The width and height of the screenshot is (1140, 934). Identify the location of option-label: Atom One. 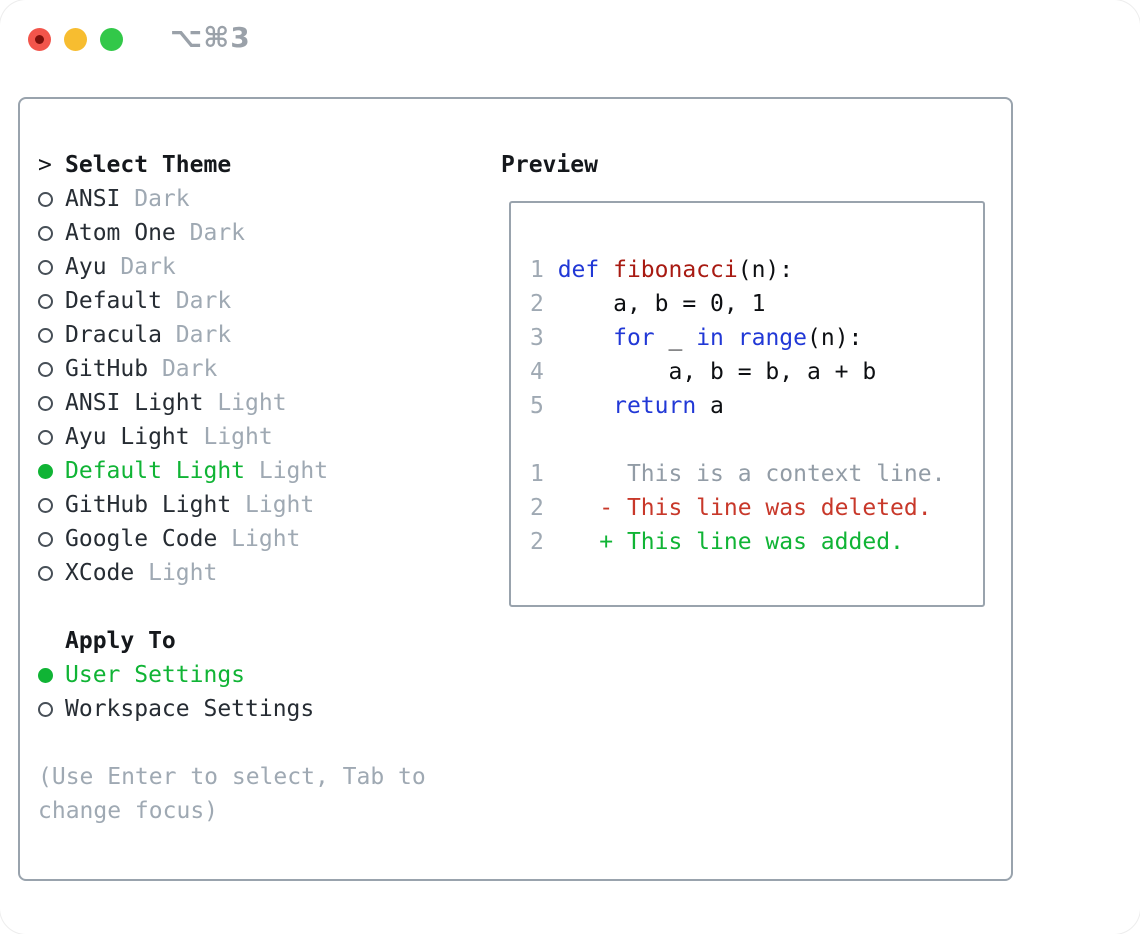
(120, 233).